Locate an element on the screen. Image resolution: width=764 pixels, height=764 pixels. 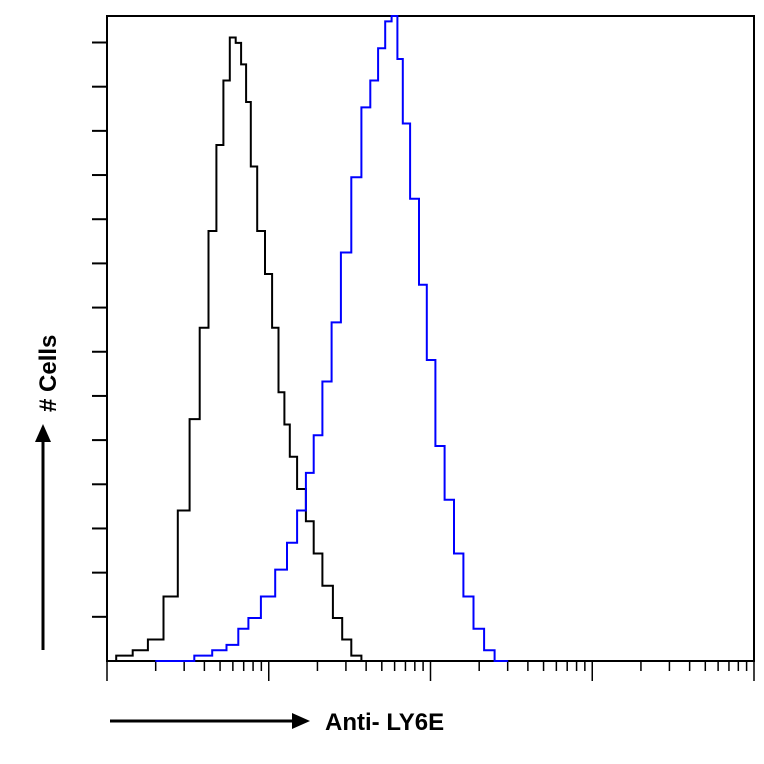
x-axis-ticks is located at coordinates (430, 671).